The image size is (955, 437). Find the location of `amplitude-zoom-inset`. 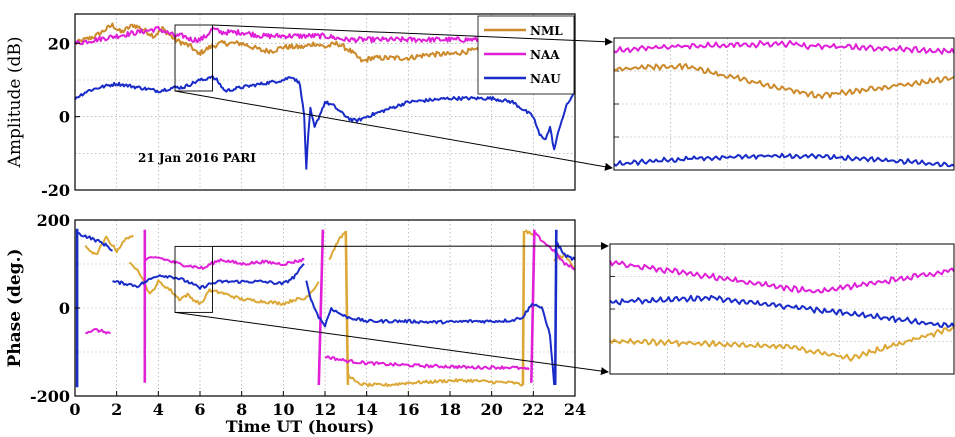

amplitude-zoom-inset is located at coordinates (784, 104).